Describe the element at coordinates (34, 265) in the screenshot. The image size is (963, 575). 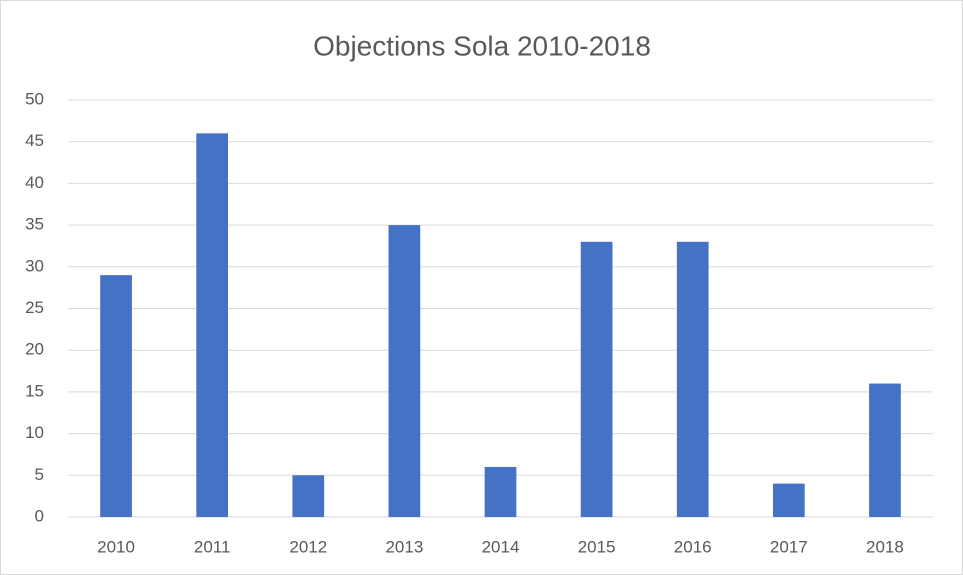
I see `y-tick-label: 30` at that location.